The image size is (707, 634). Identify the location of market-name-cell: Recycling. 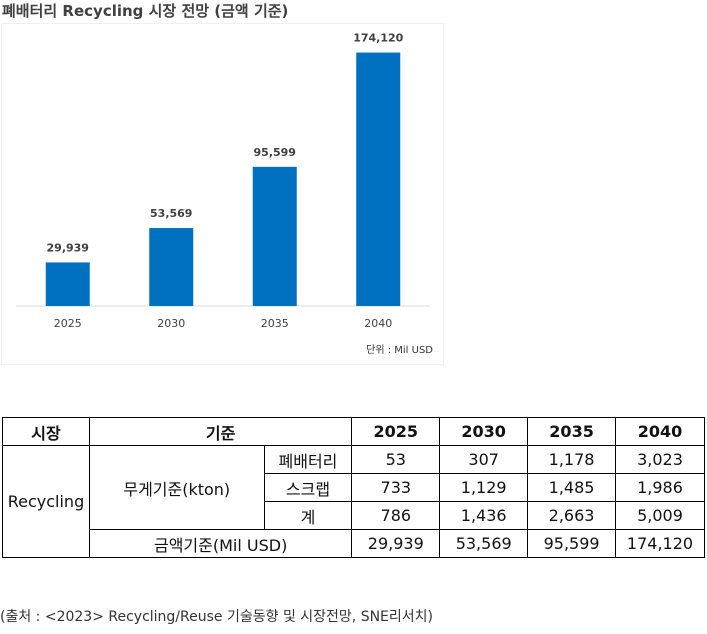
(46, 501).